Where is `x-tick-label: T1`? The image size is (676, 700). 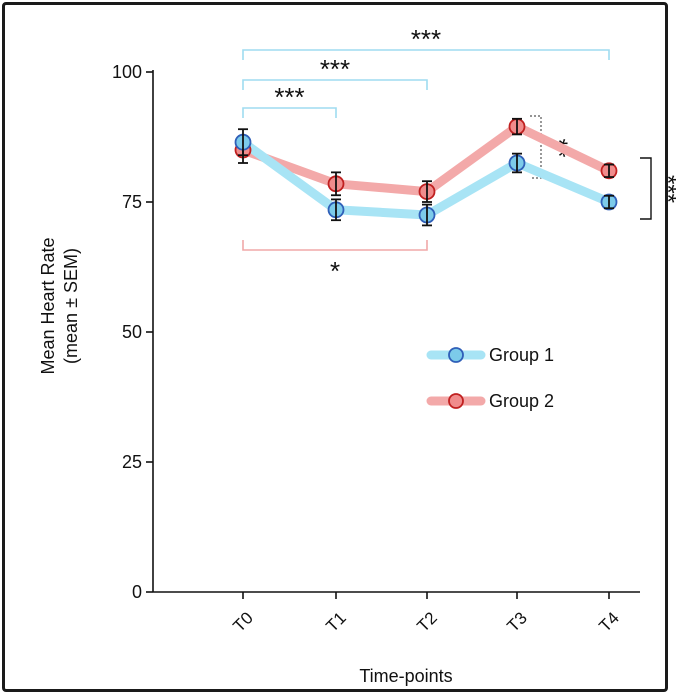
x-tick-label: T1 is located at coordinates (335, 621).